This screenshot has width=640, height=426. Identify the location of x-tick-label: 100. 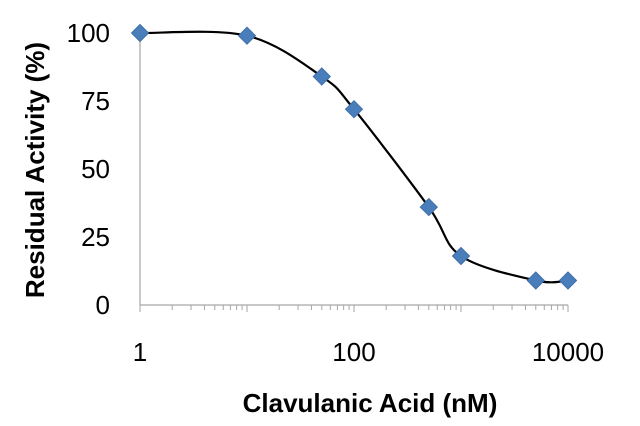
(353, 352).